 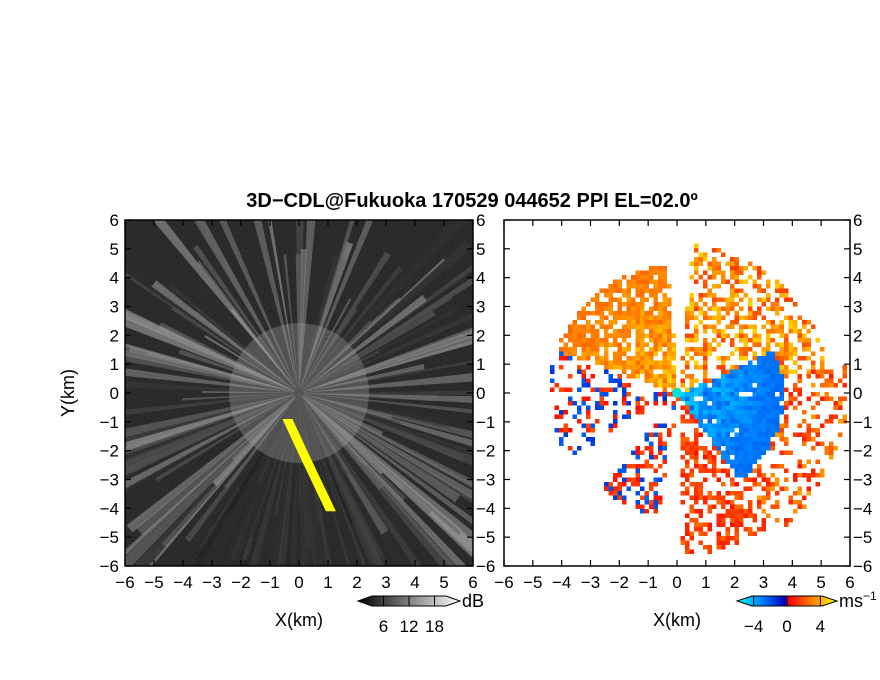 I want to click on snr-colorbar-ticks: 6 12 18, so click(x=411, y=616).